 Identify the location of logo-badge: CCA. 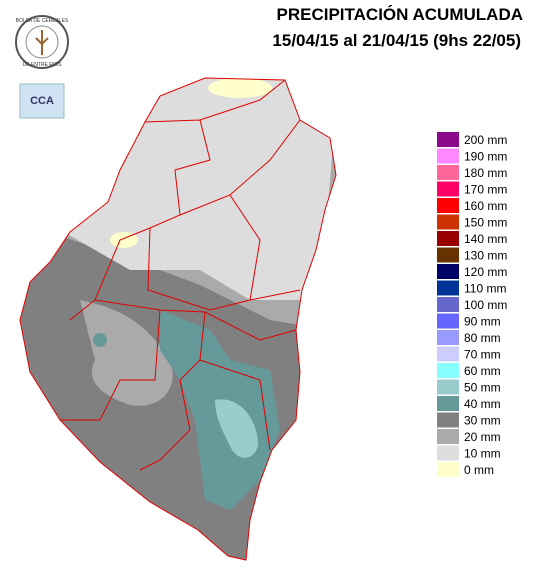
(42, 101).